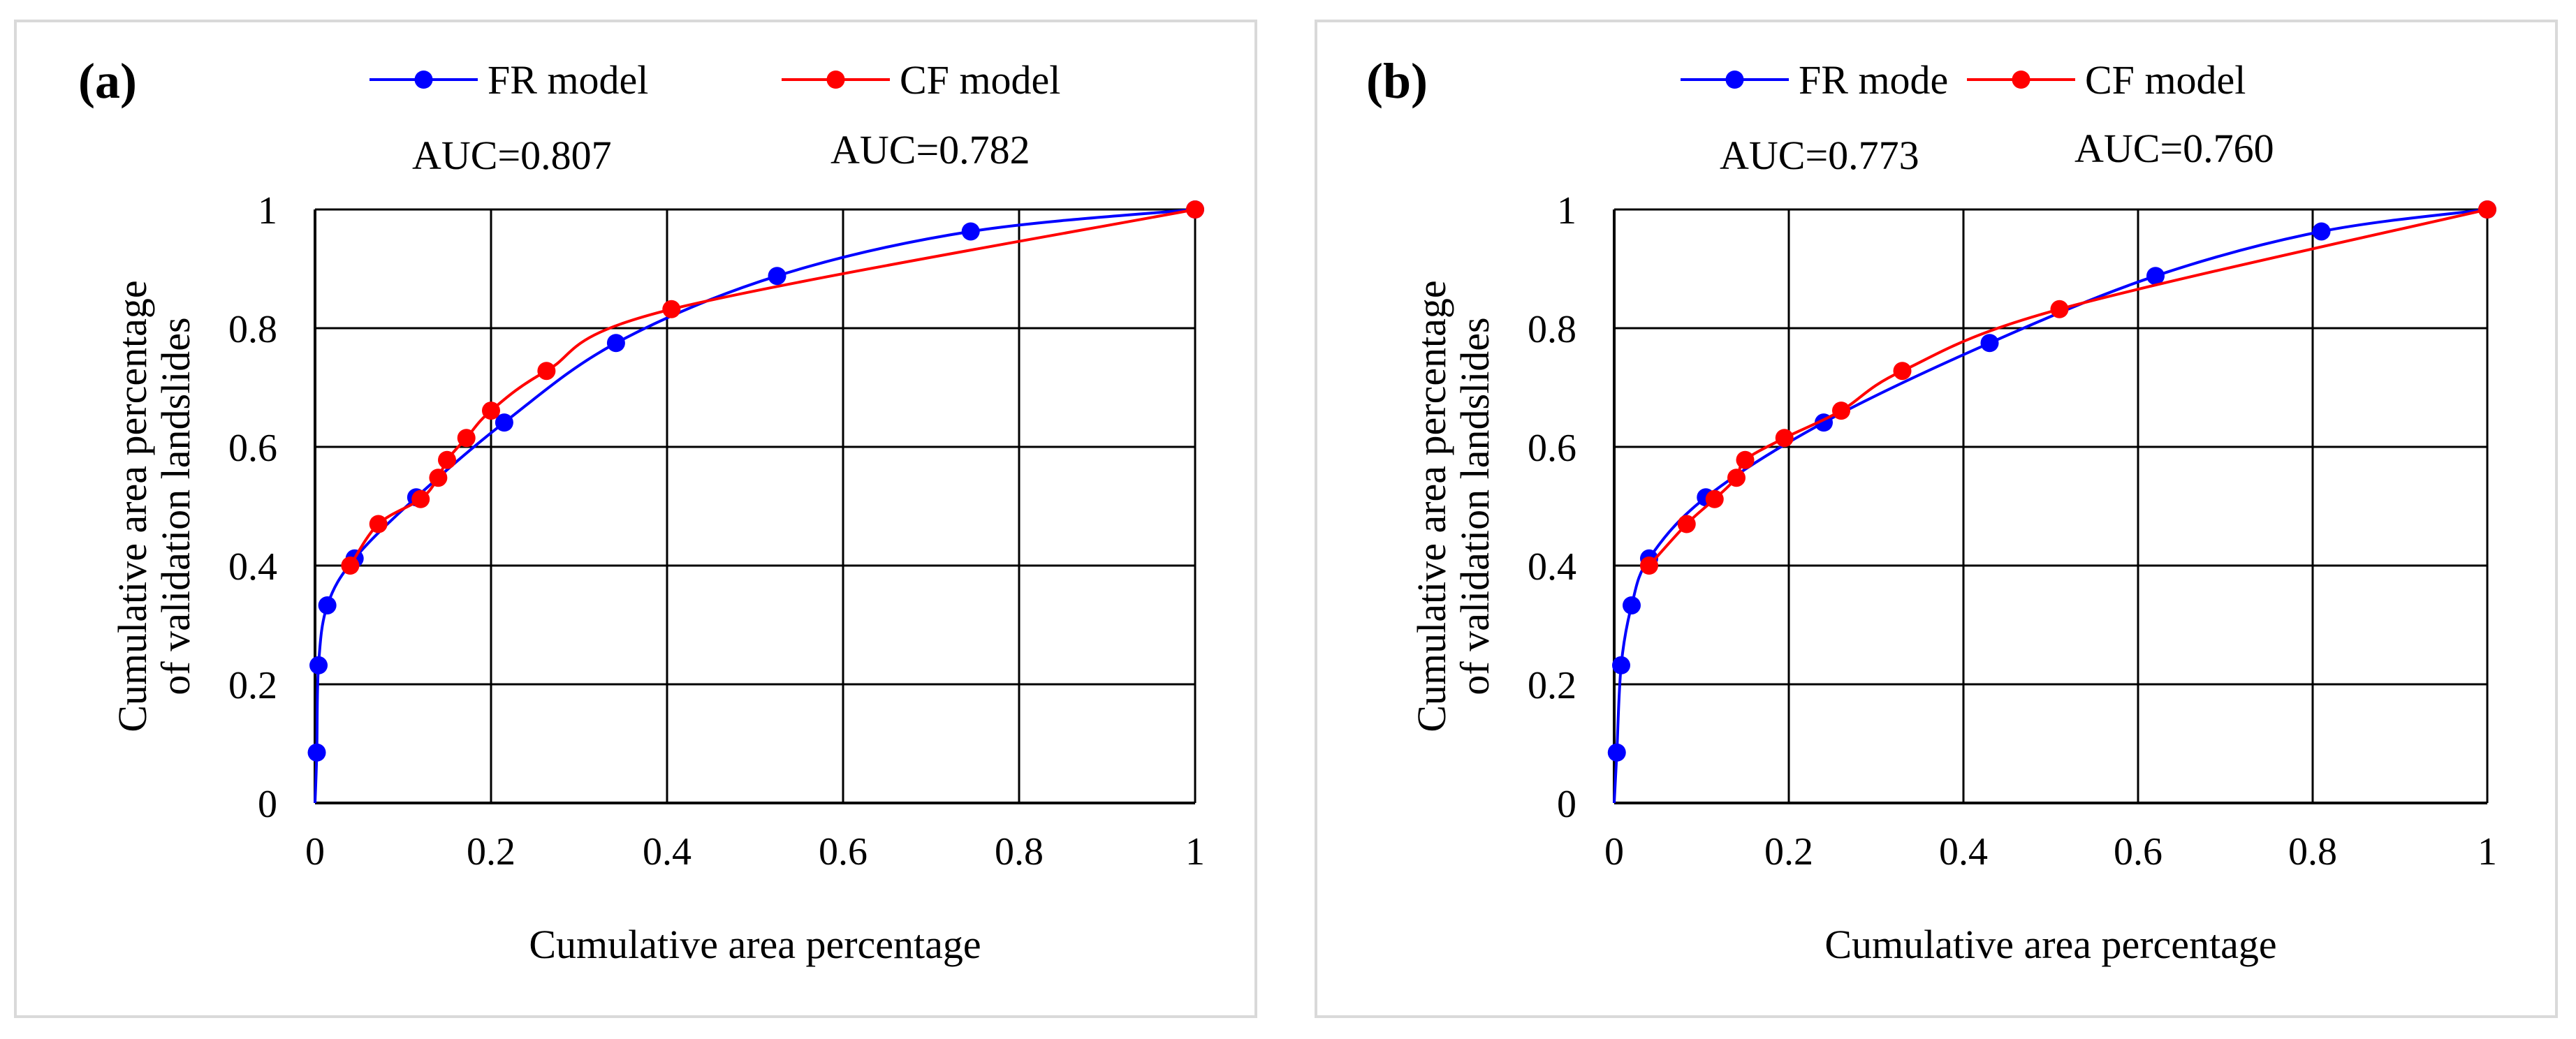  What do you see at coordinates (2174, 148) in the screenshot?
I see `auc-label-cf: AUC=0.760` at bounding box center [2174, 148].